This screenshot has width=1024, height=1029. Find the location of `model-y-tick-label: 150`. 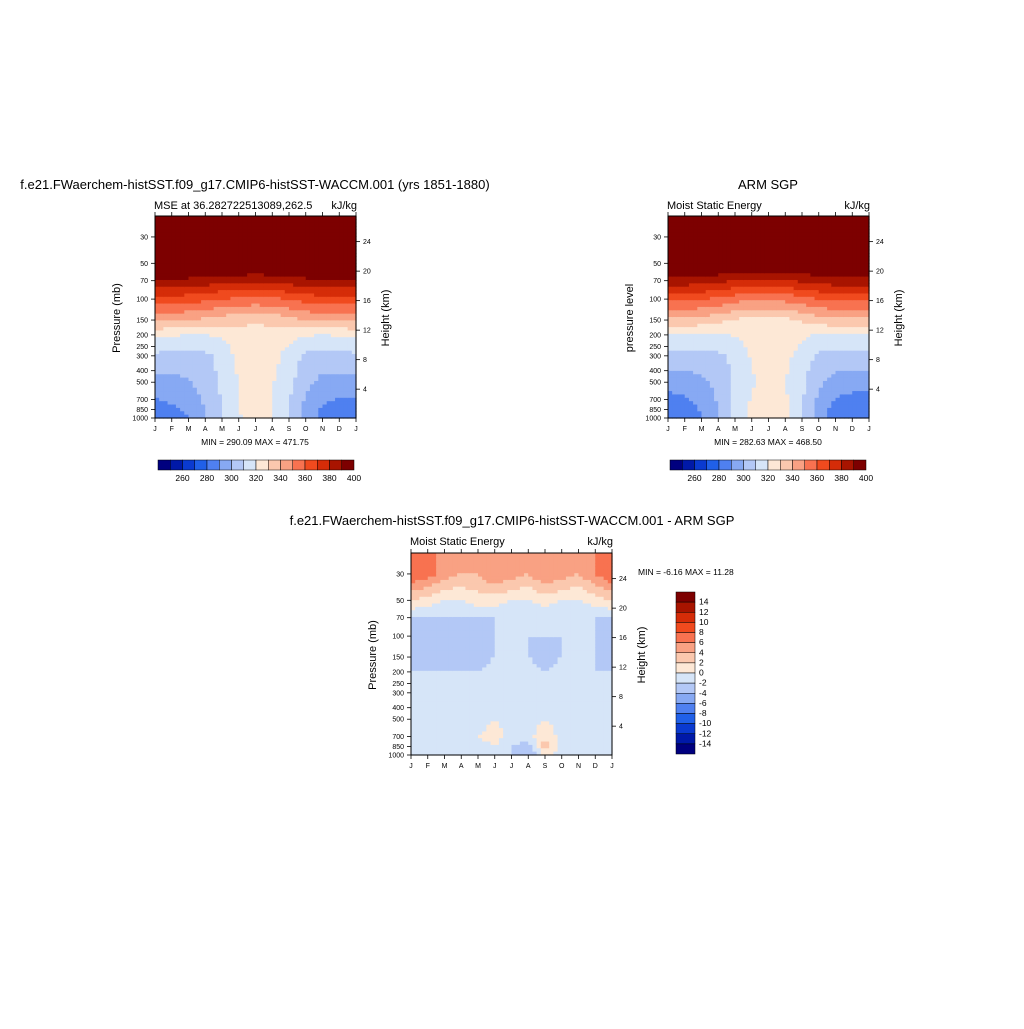

model-y-tick-label: 150 is located at coordinates (142, 321).